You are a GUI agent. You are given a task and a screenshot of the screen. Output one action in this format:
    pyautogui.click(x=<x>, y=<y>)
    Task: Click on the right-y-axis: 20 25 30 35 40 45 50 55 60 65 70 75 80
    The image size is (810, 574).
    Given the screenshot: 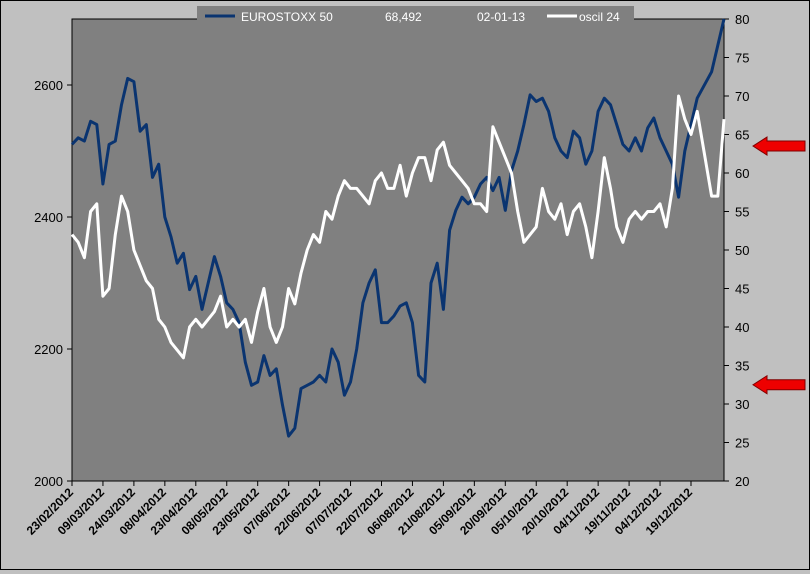 What is the action you would take?
    pyautogui.click(x=736, y=250)
    